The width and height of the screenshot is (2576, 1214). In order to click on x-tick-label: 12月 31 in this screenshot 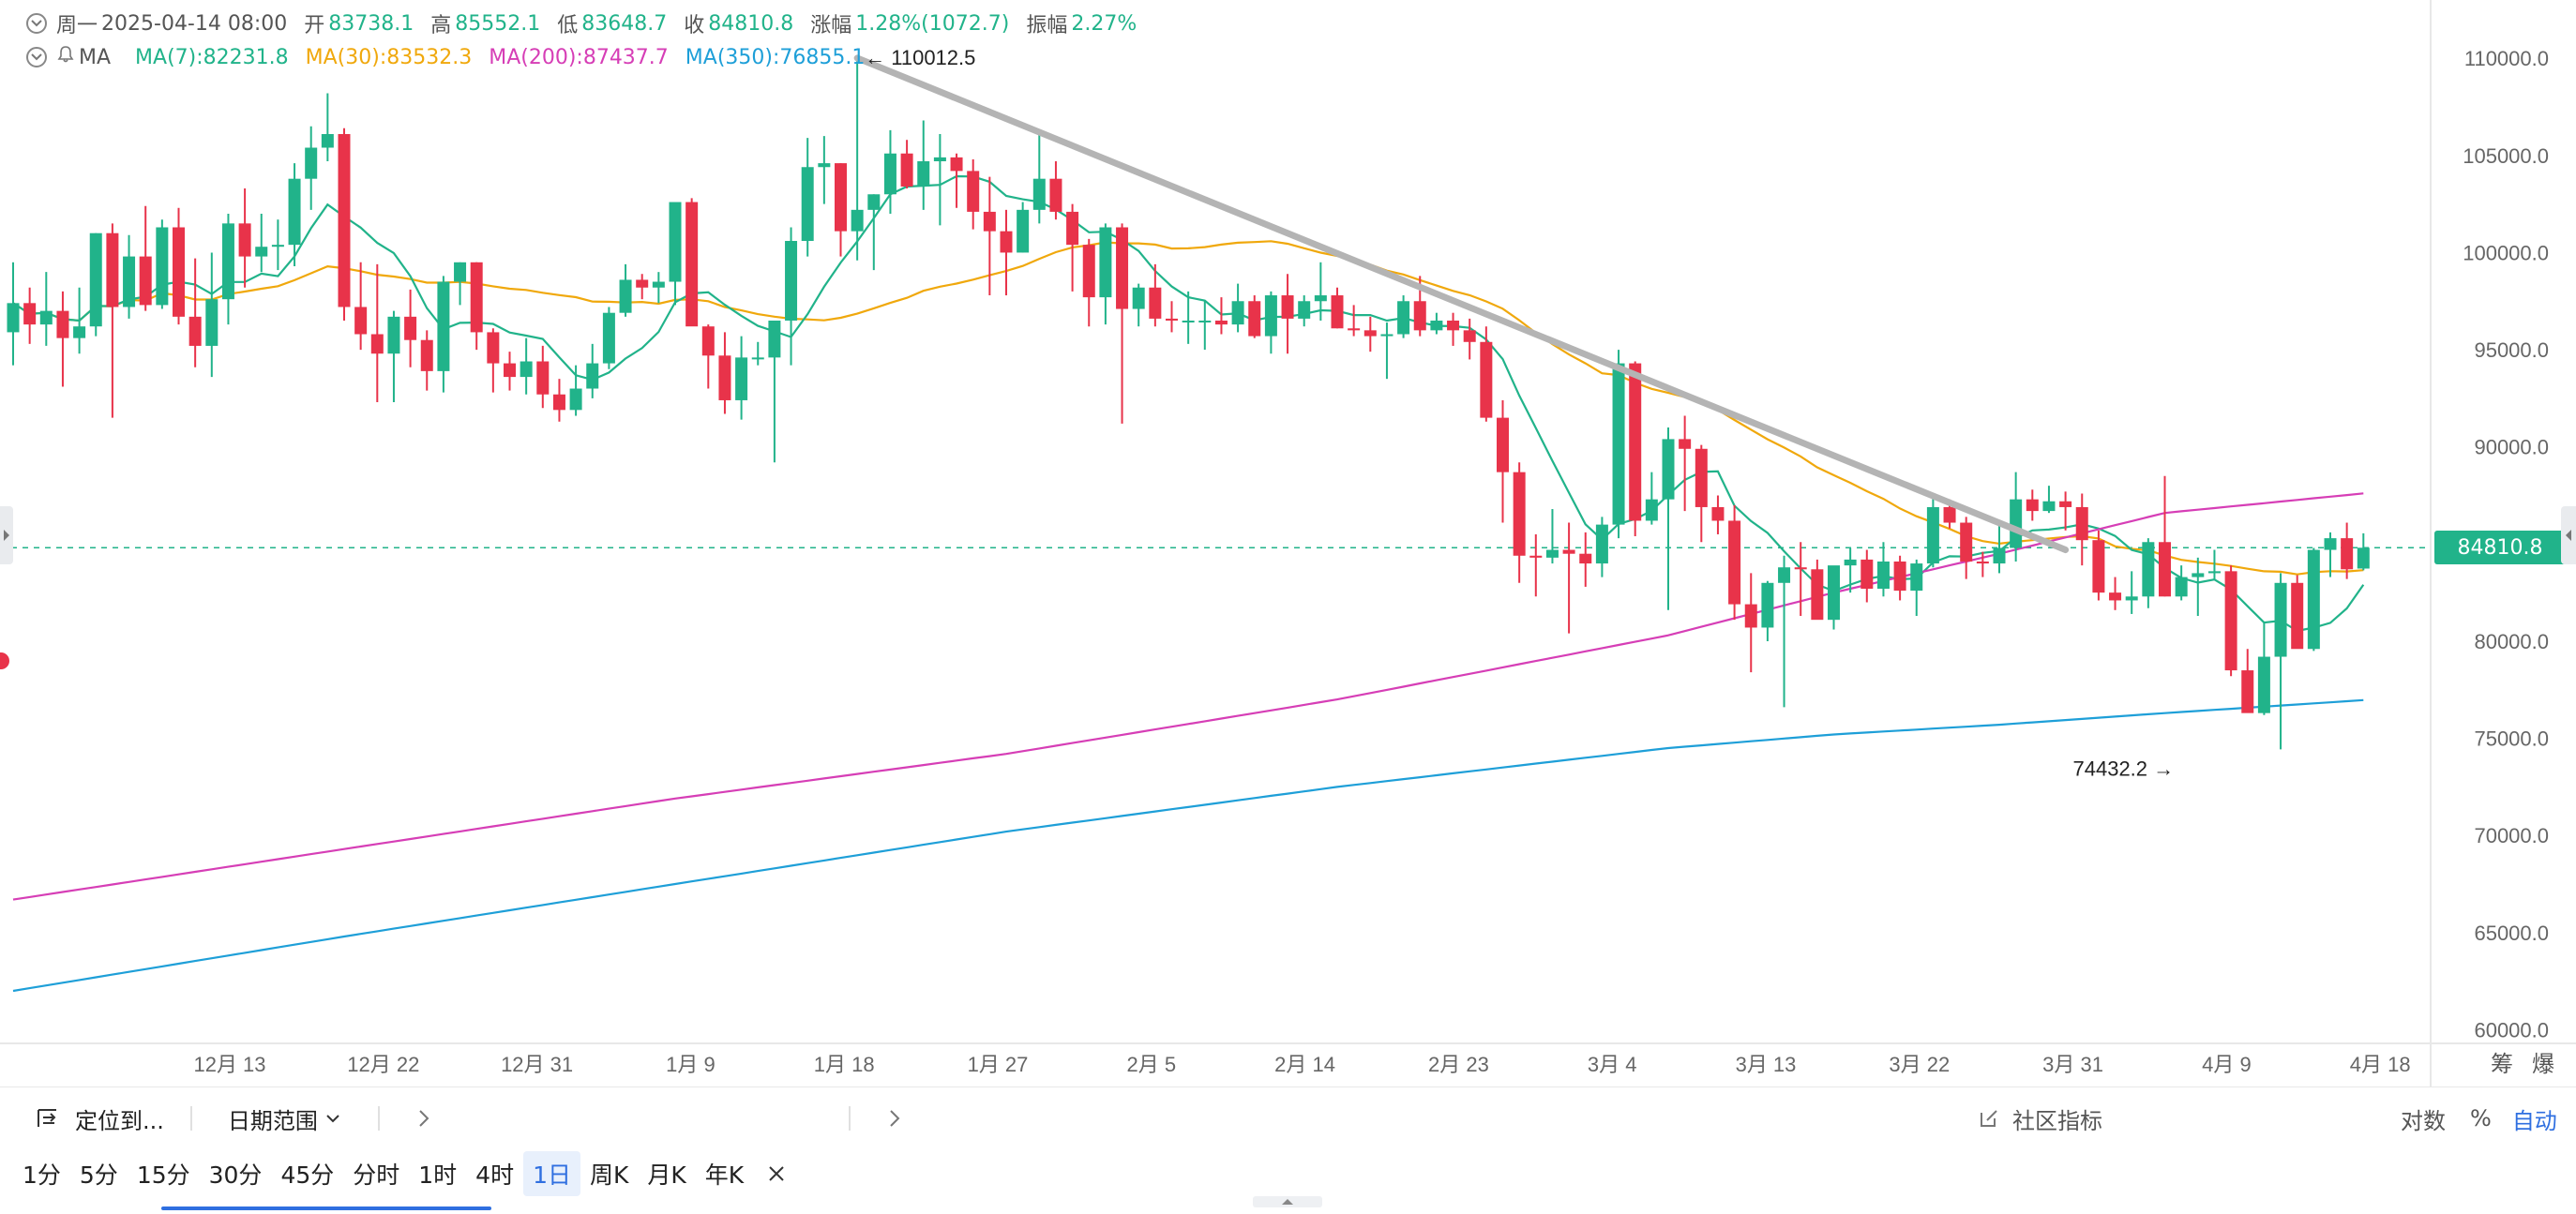, I will do `click(537, 1065)`.